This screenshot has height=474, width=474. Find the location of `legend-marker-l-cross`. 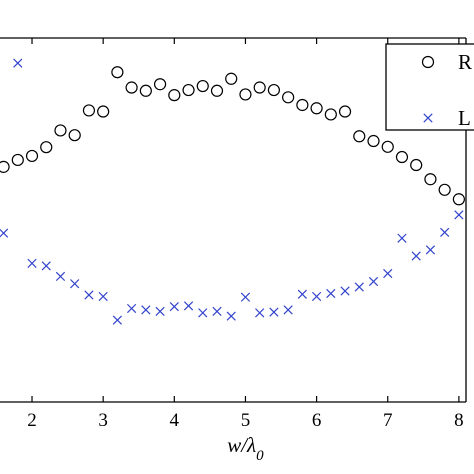

legend-marker-l-cross is located at coordinates (428, 118).